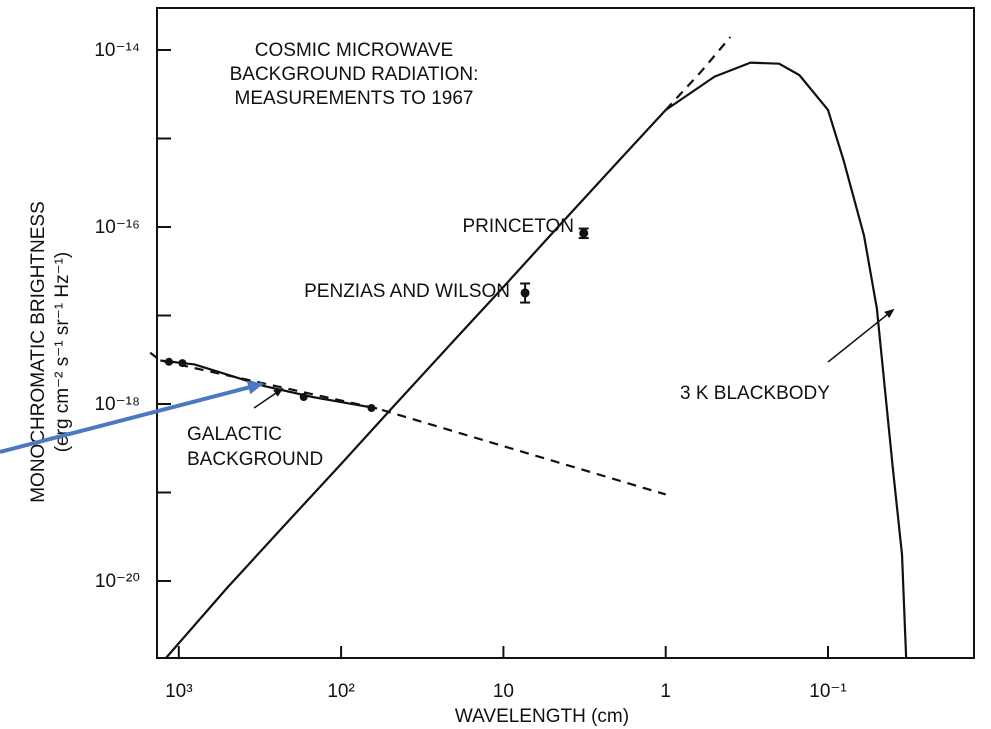 The width and height of the screenshot is (991, 729). What do you see at coordinates (38, 352) in the screenshot?
I see `y-axis-title: MONOCHROMATIC BRIGHTNESS` at bounding box center [38, 352].